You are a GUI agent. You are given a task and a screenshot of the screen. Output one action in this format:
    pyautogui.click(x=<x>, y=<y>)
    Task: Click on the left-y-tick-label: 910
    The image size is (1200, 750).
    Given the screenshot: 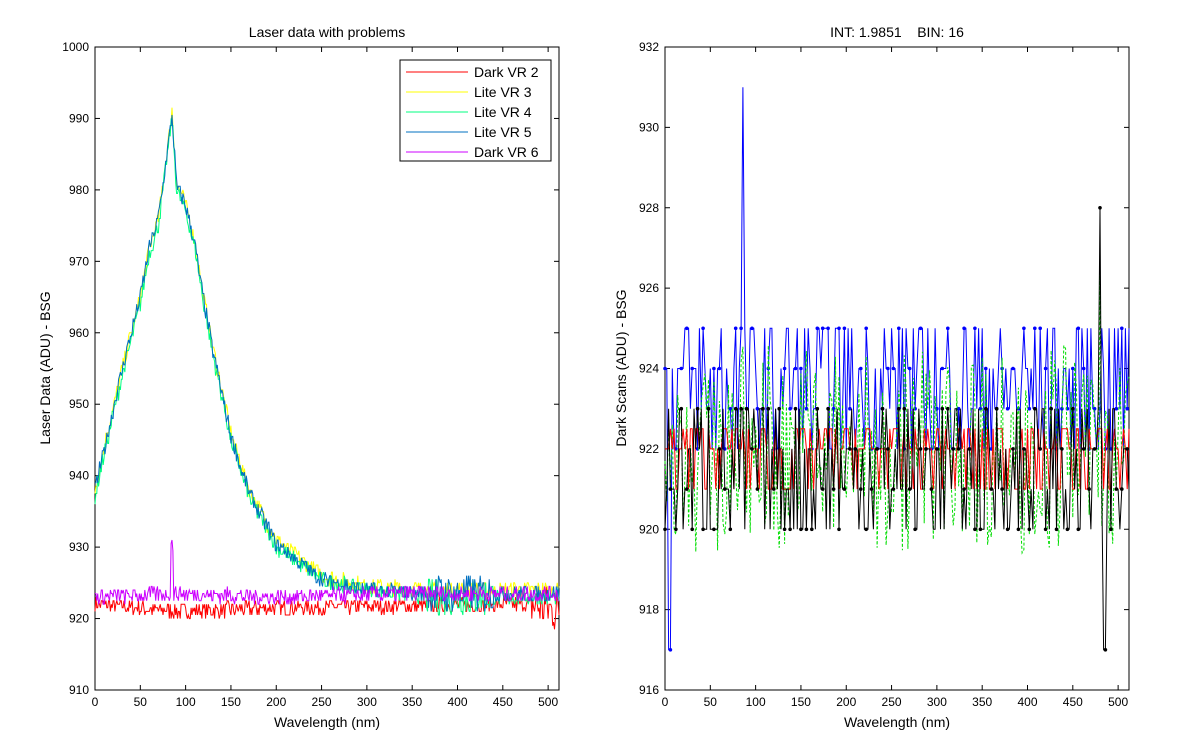 What is the action you would take?
    pyautogui.click(x=79, y=690)
    